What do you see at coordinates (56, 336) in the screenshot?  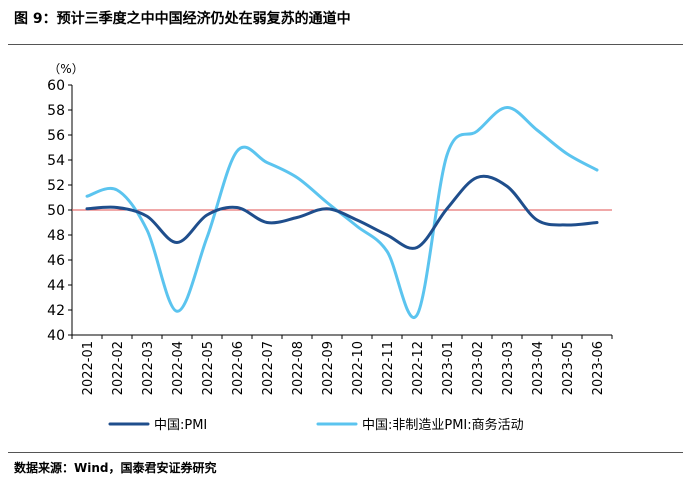 I see `y-tick-label: 40` at bounding box center [56, 336].